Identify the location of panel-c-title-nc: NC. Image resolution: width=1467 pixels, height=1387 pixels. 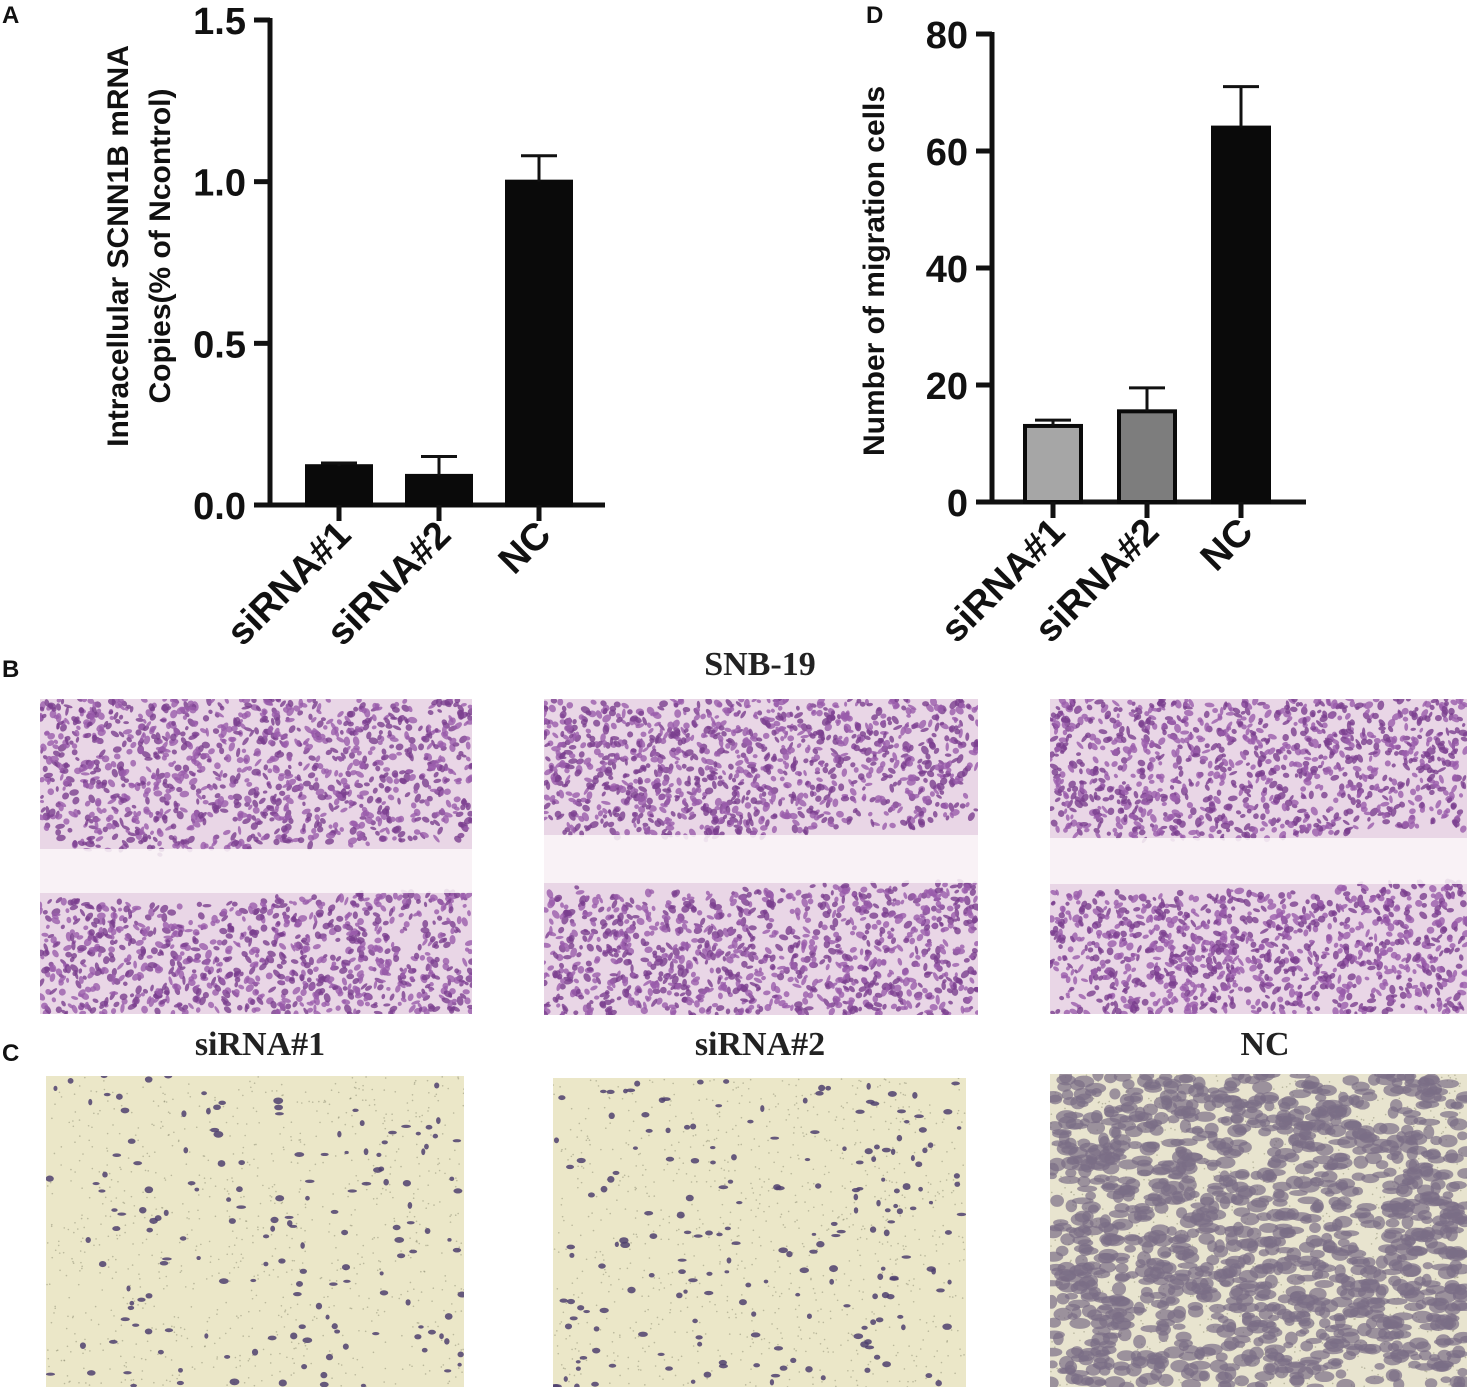
(1265, 1044).